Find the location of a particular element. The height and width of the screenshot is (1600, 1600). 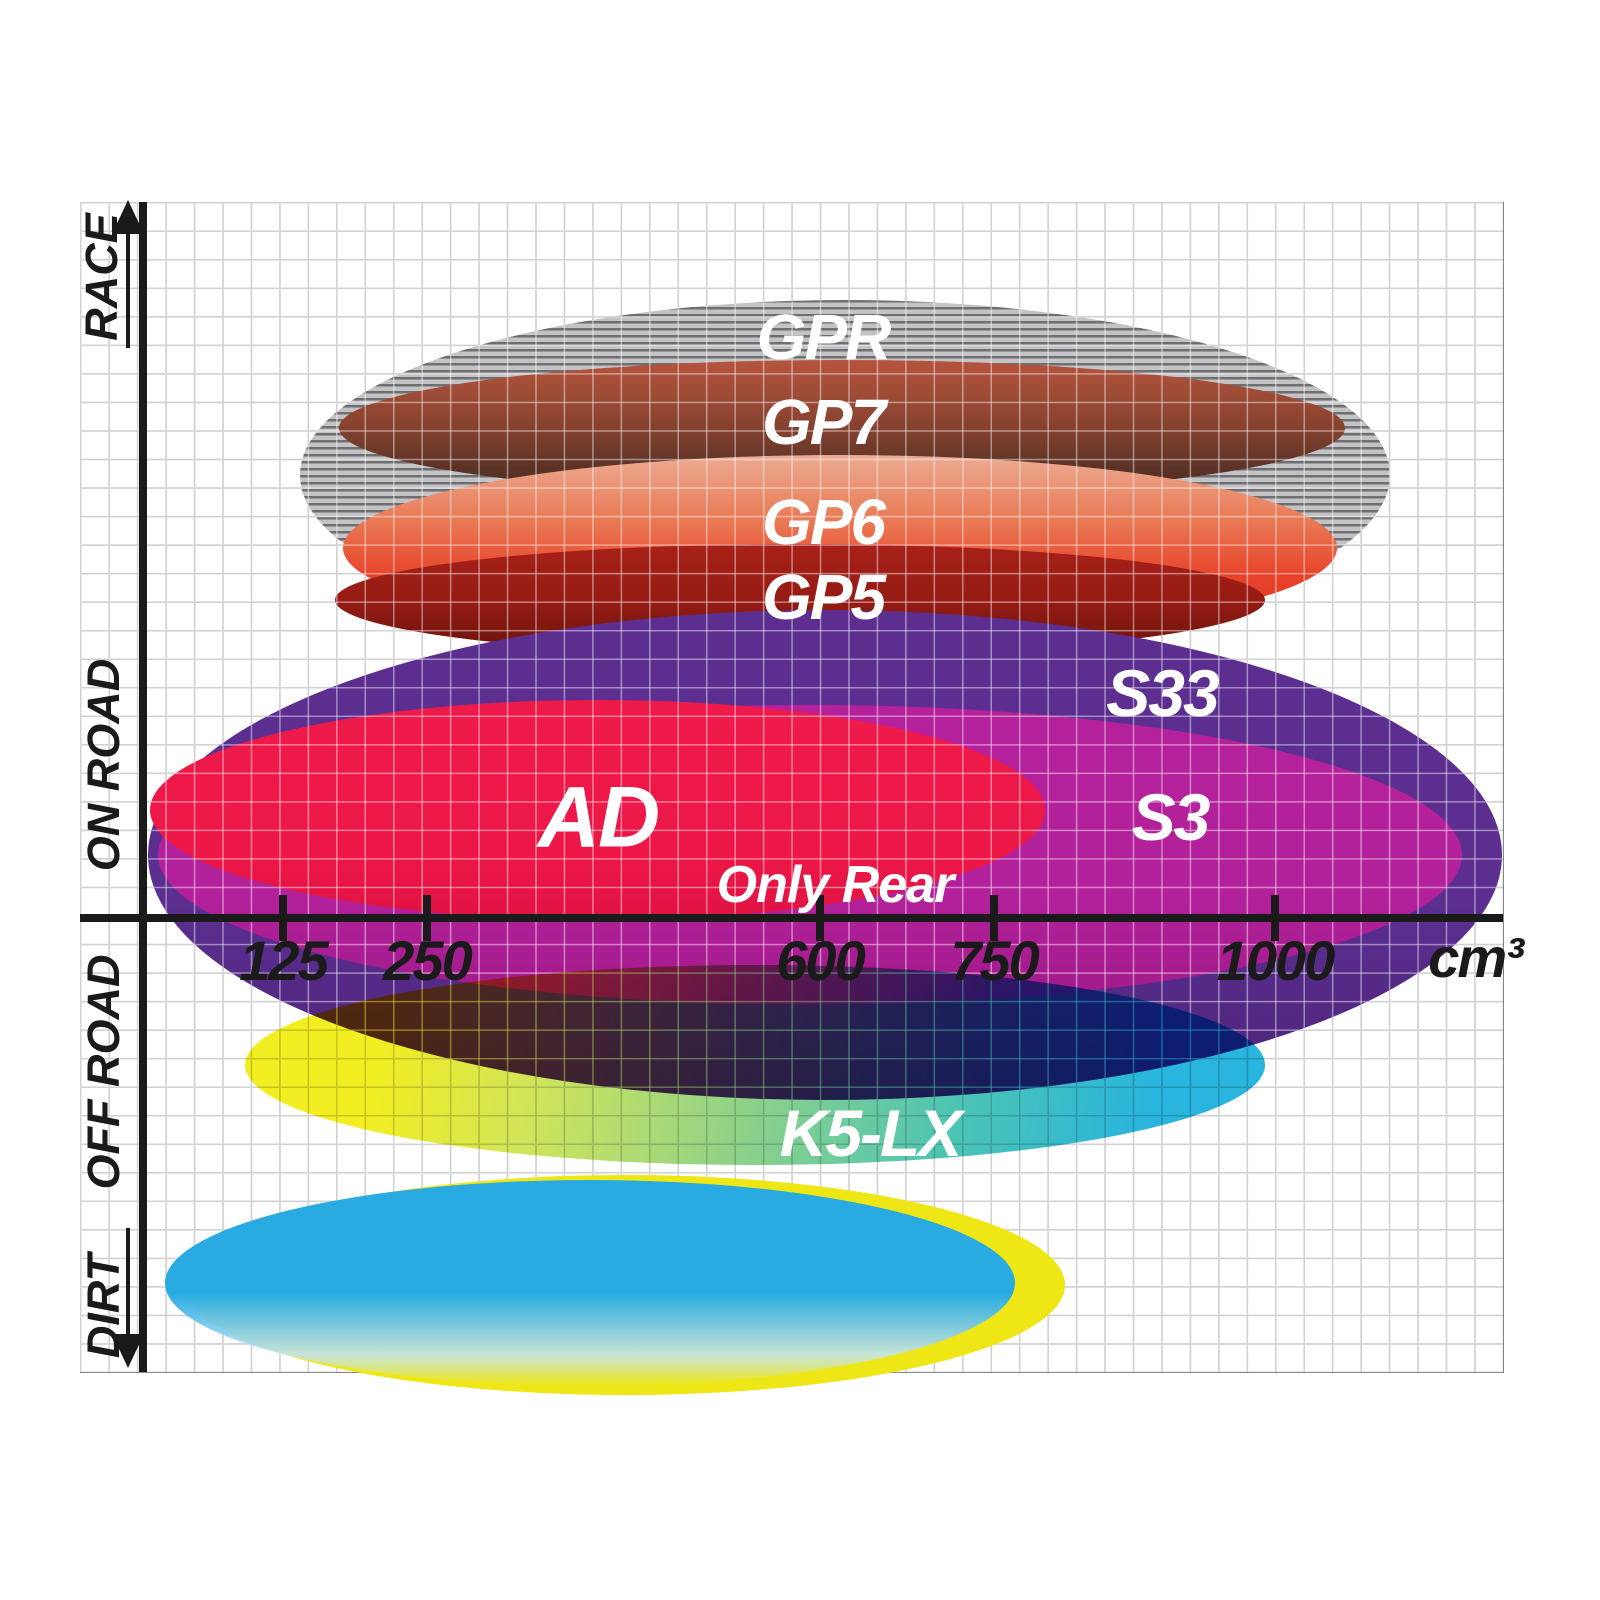

compound-label-s3: S3 is located at coordinates (1171, 817).